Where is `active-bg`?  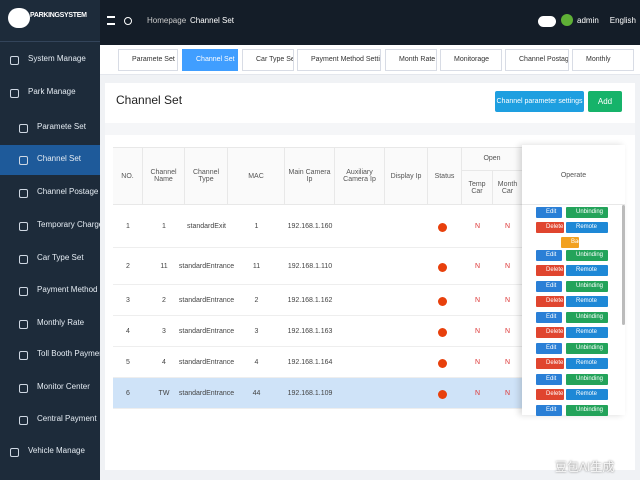
active-bg is located at coordinates (50, 160).